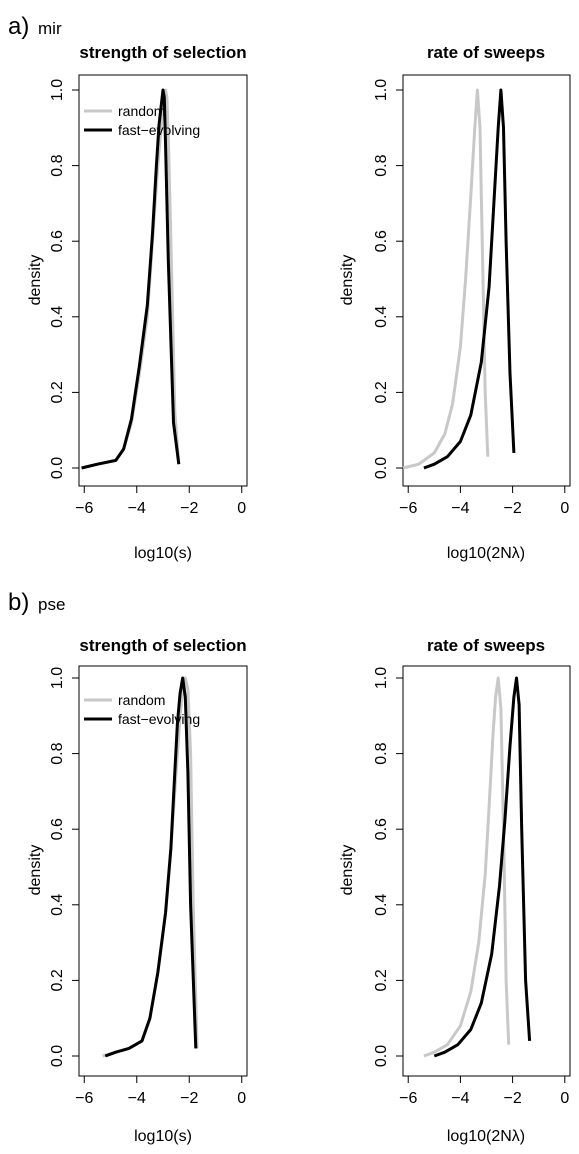 The height and width of the screenshot is (1154, 579). Describe the element at coordinates (51, 604) in the screenshot. I see `panel-subtitle-b: pse` at that location.